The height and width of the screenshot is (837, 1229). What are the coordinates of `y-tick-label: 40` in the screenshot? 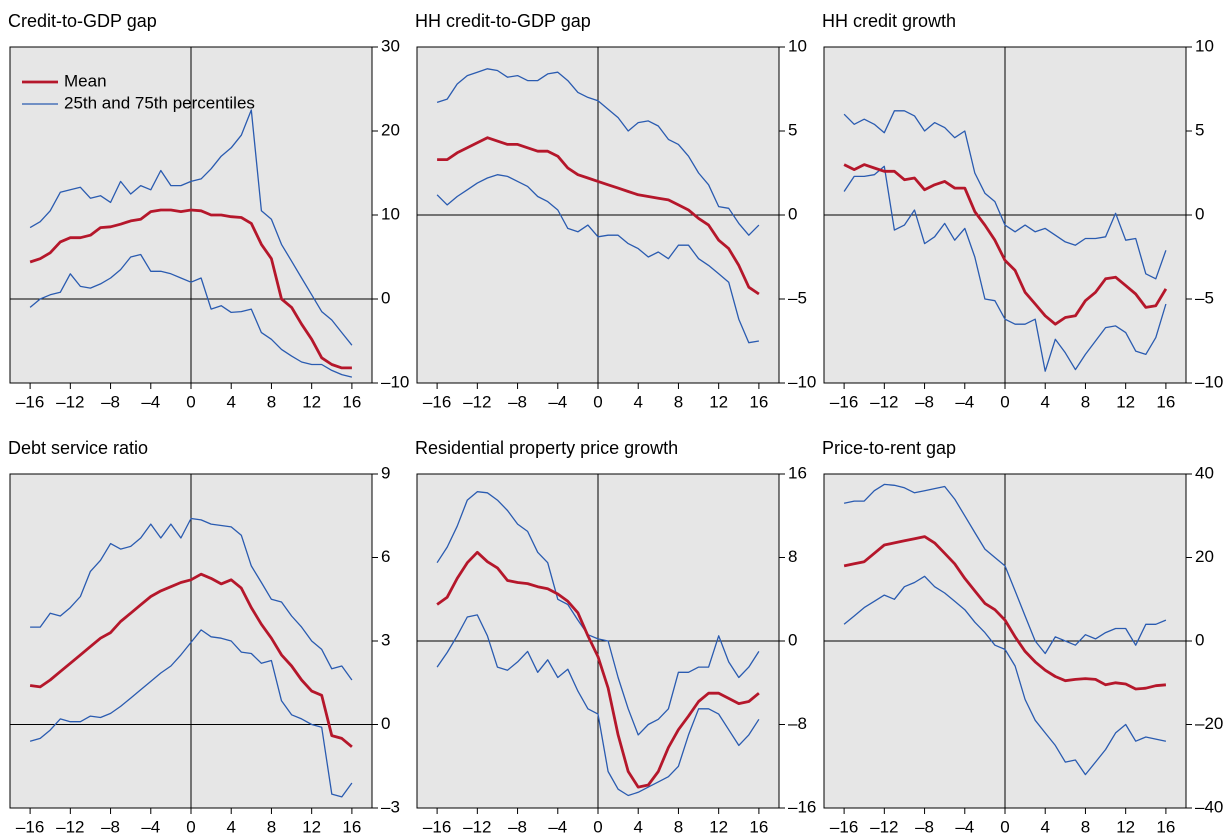 It's located at (1204, 472).